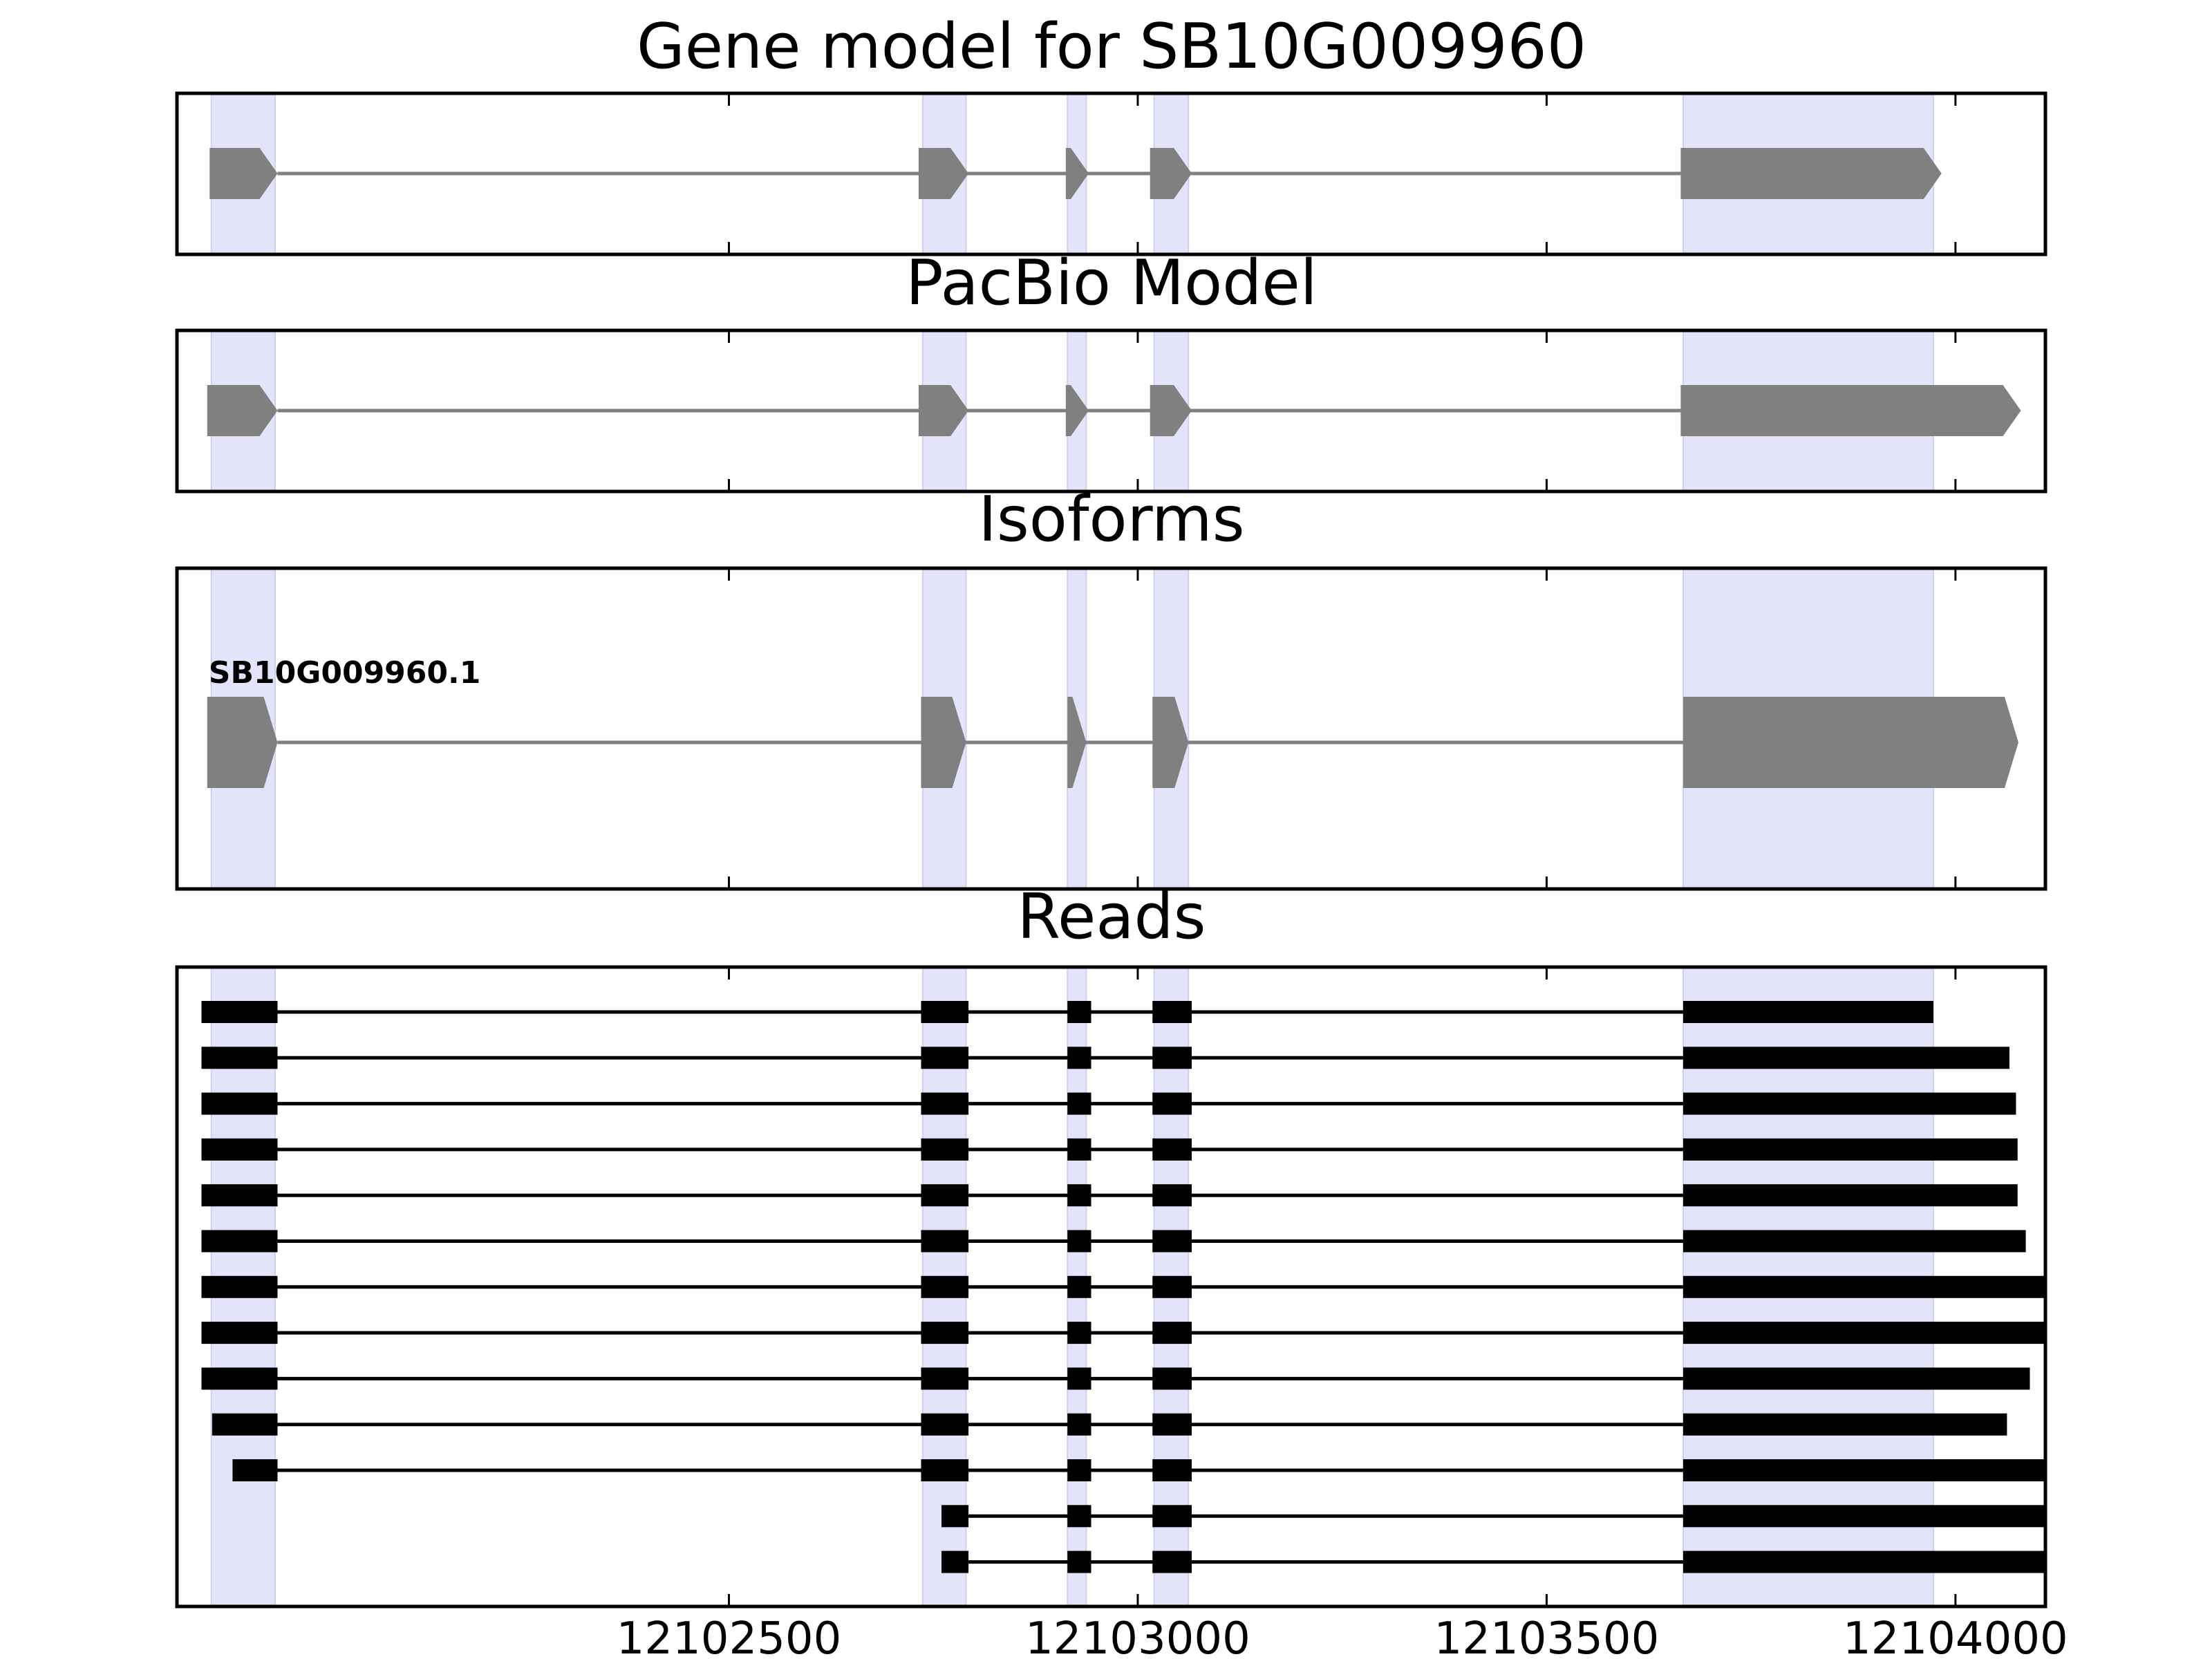 This screenshot has height=1659, width=2212. Describe the element at coordinates (1956, 1636) in the screenshot. I see `x-tick-label: 12104000` at that location.